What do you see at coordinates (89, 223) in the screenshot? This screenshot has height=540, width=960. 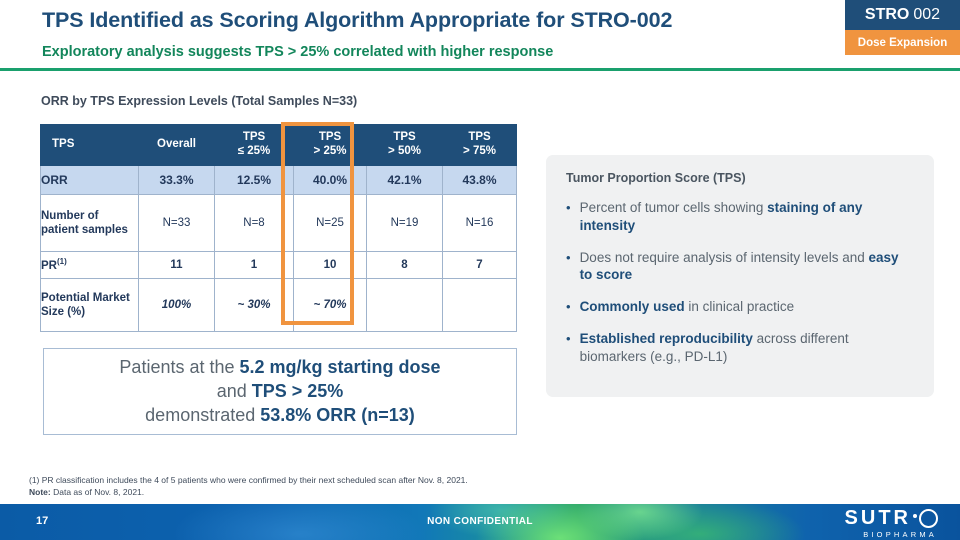 I see `row-label-number-of-patient-samples: Number of patient samples` at bounding box center [89, 223].